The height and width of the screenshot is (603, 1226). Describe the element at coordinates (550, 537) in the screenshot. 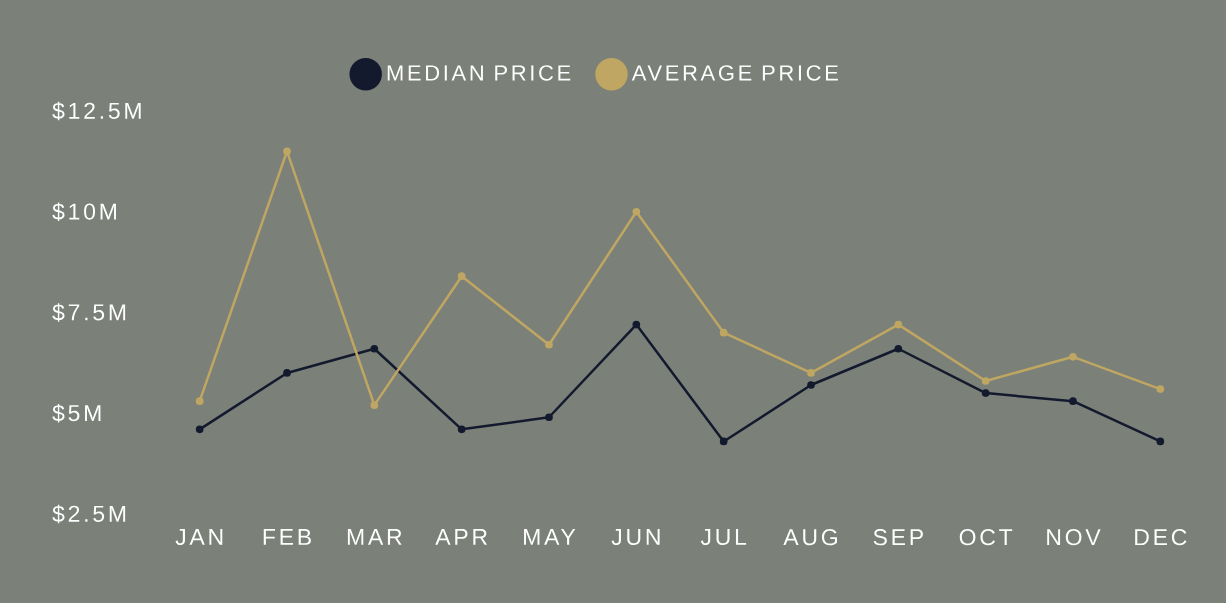

I see `x-tick-label: MAY` at that location.